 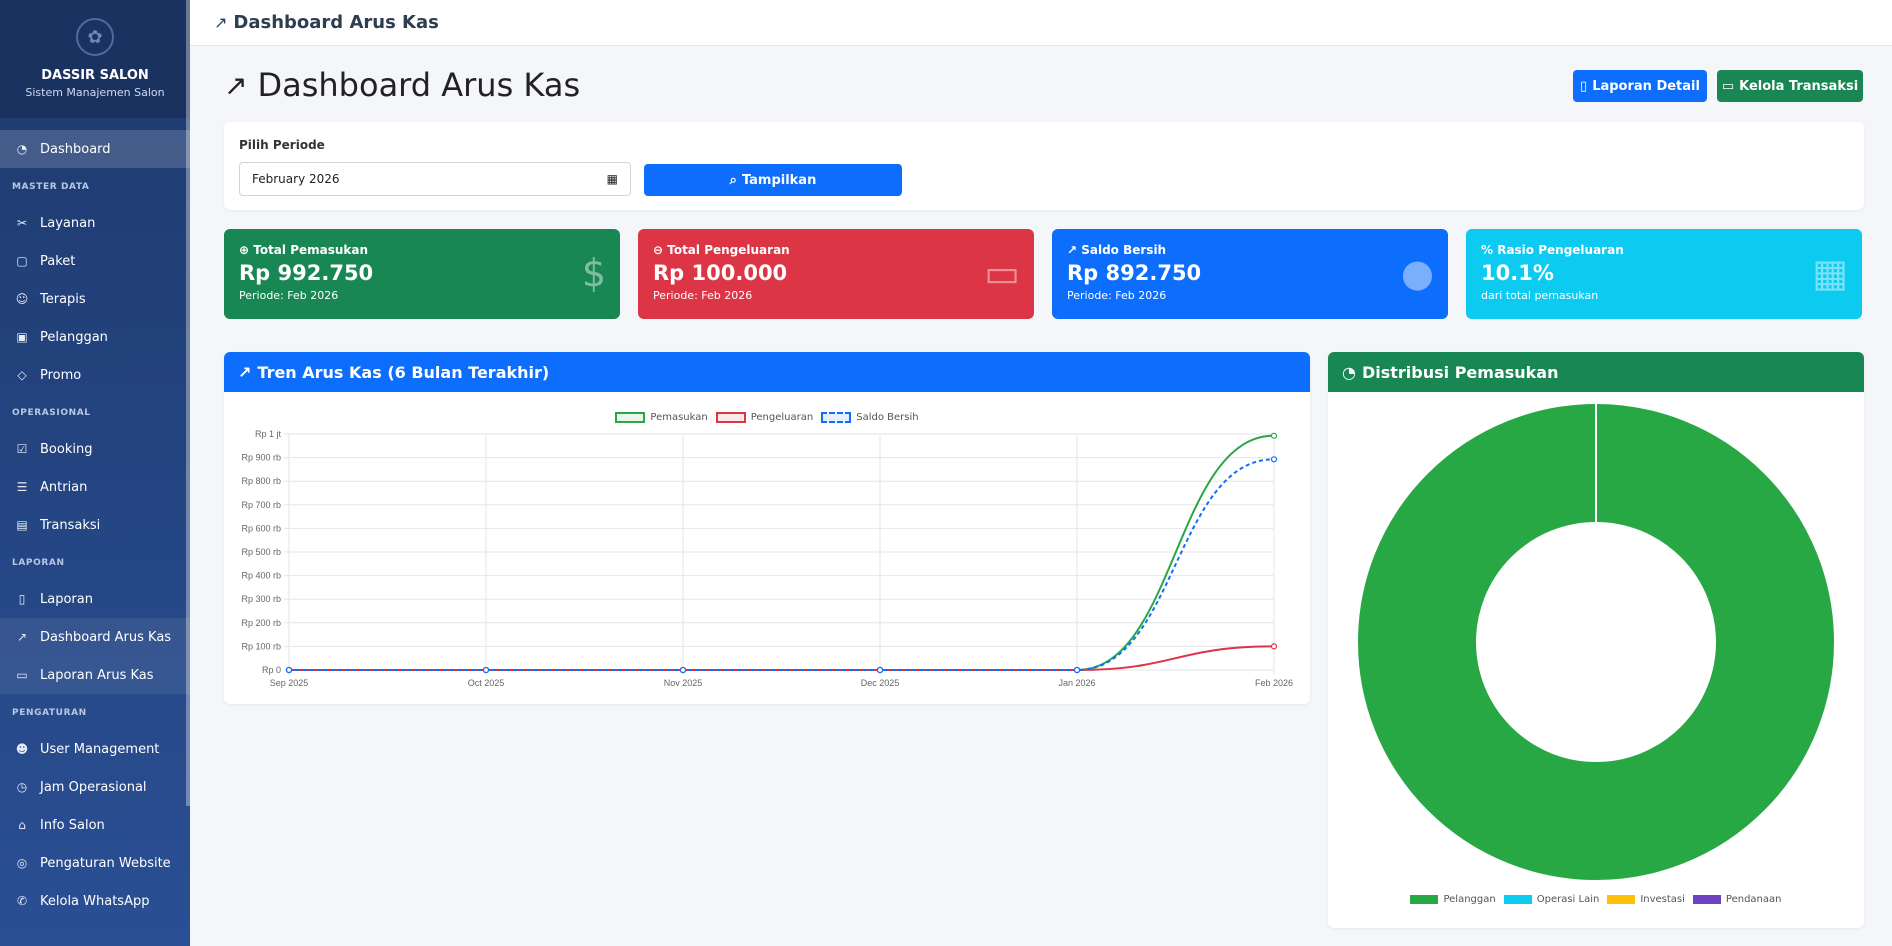 I want to click on calendar-icon: ▦, so click(x=612, y=179).